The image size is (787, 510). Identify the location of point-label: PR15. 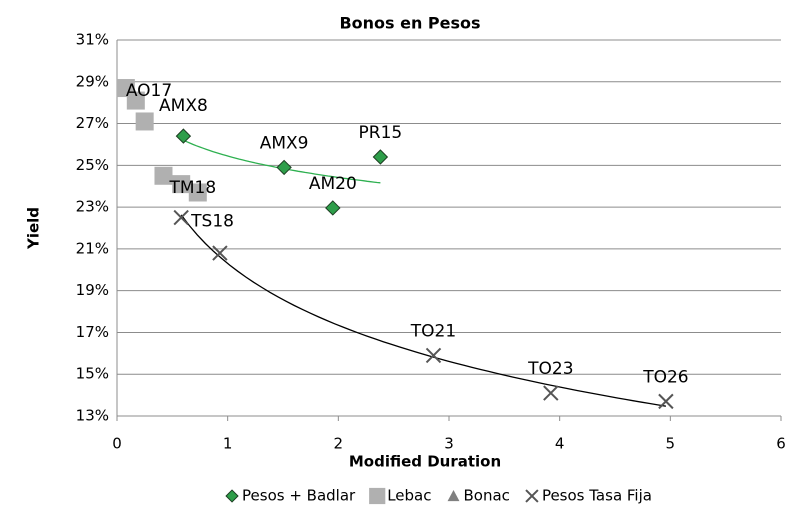
(381, 133).